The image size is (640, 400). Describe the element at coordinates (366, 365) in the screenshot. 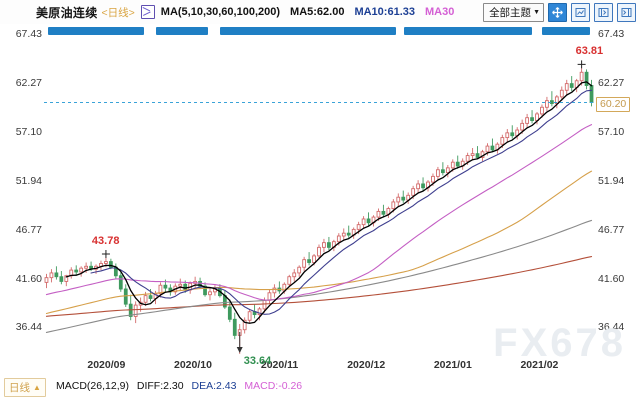

I see `x-axis-tick: 2020/12` at that location.